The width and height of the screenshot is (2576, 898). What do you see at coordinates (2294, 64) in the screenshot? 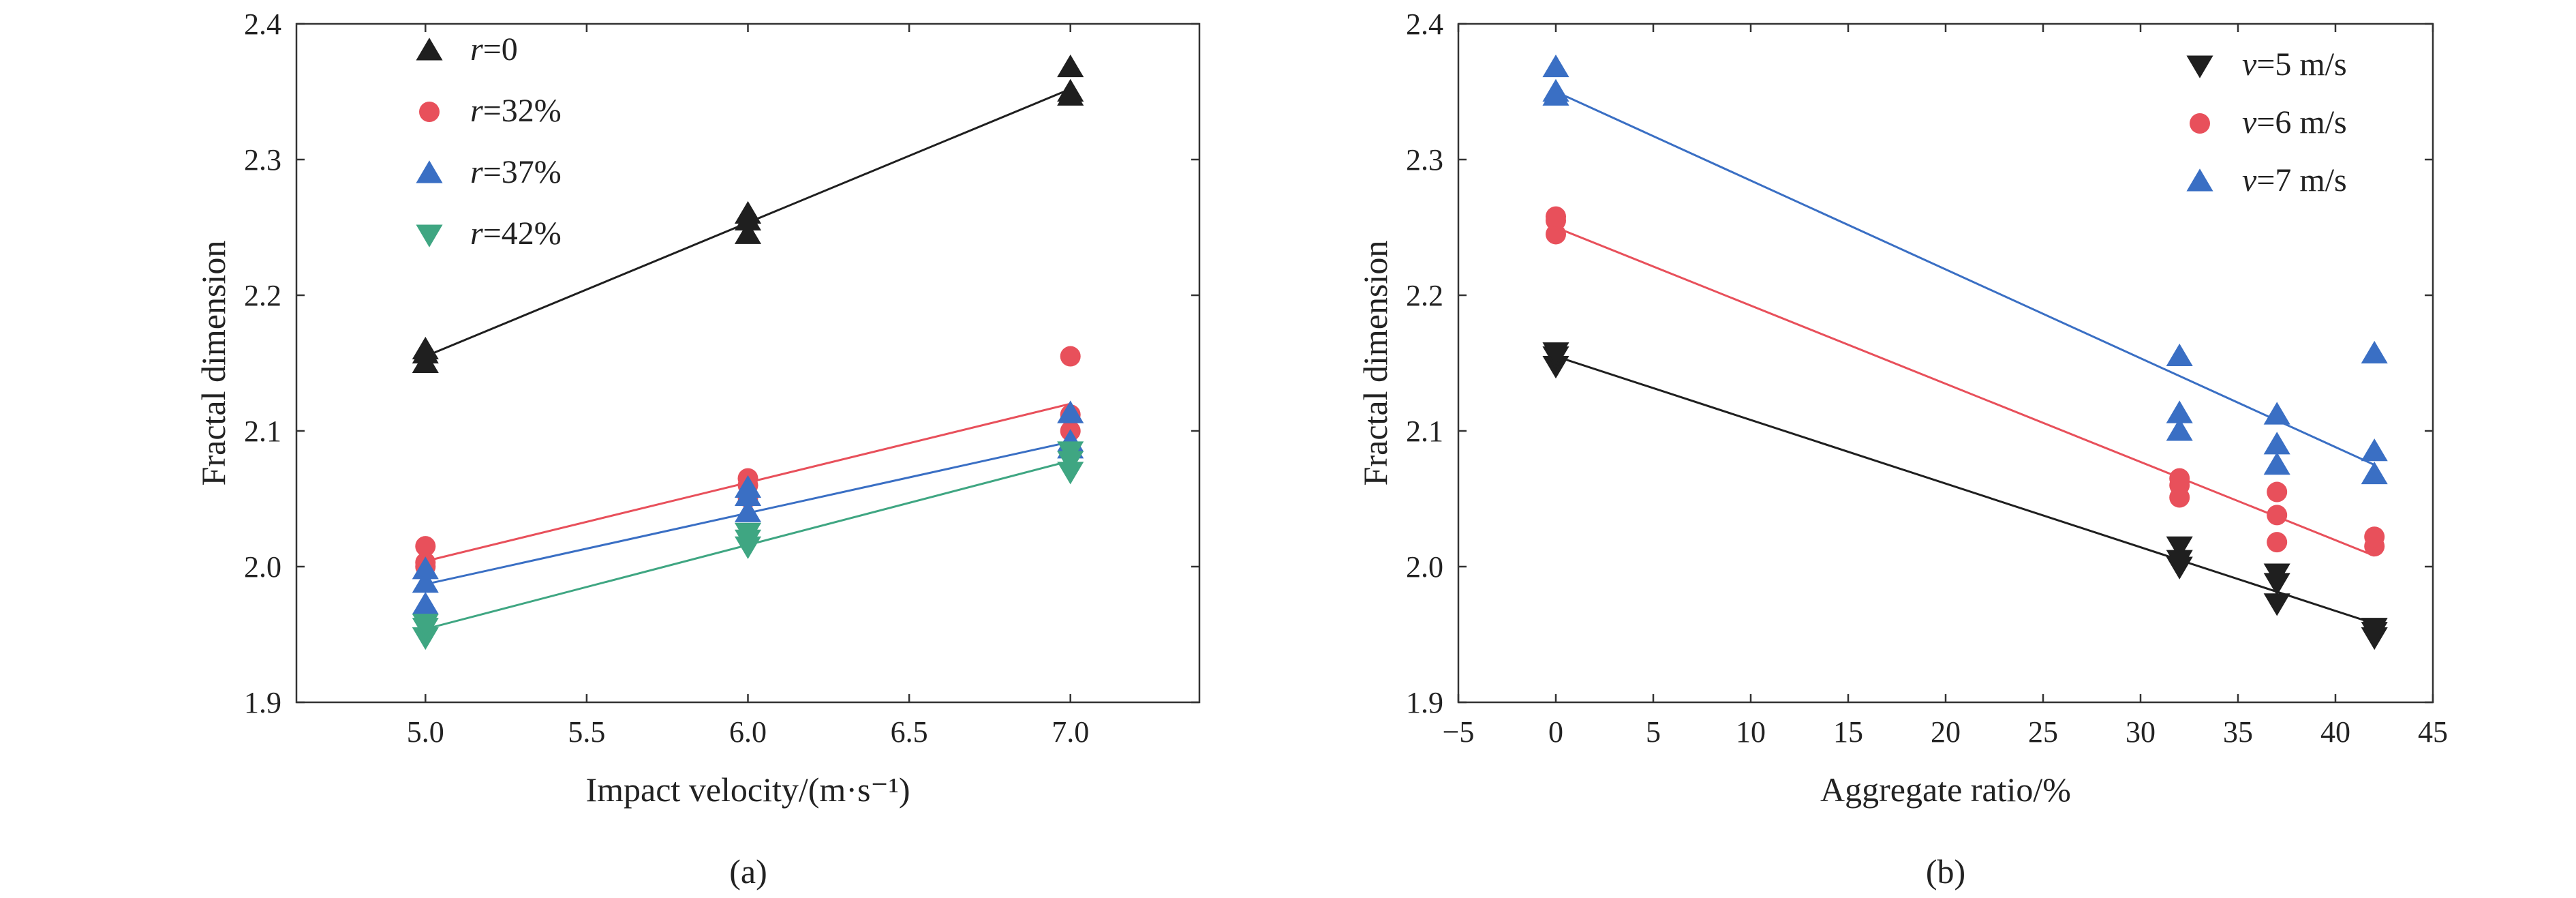
I see `legend-label: v=5 m/s` at bounding box center [2294, 64].